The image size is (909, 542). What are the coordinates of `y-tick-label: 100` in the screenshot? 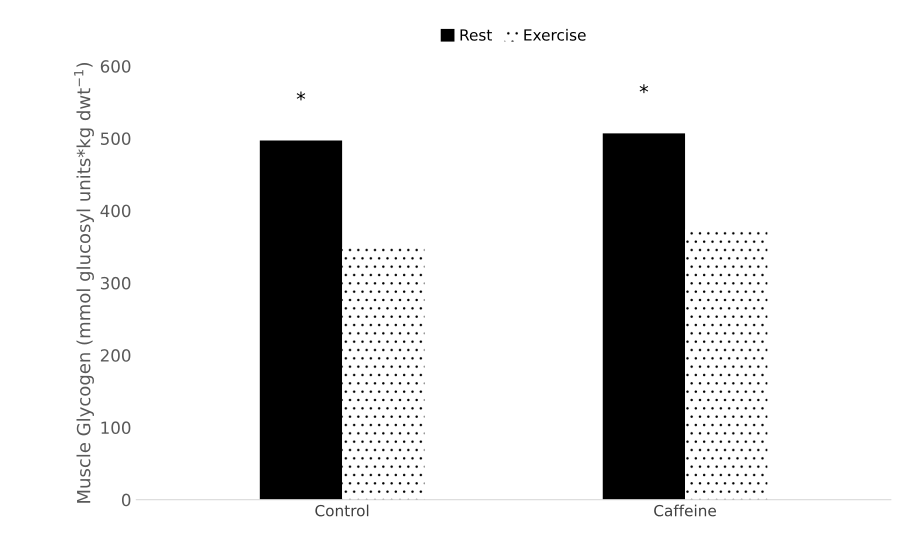 It's located at (116, 427).